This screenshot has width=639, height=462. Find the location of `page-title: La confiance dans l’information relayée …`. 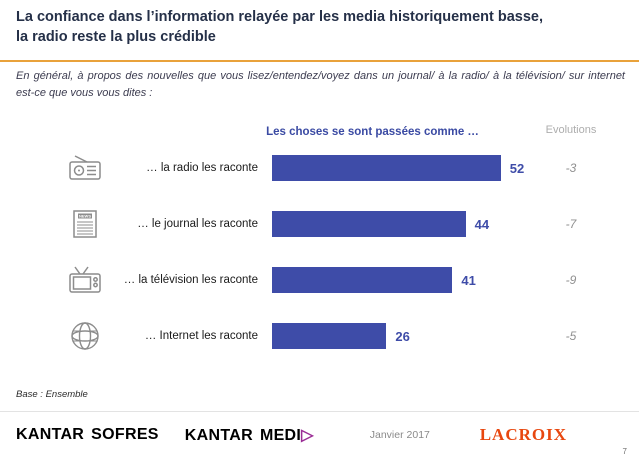

page-title: La confiance dans l’information relayée … is located at coordinates (322, 27).